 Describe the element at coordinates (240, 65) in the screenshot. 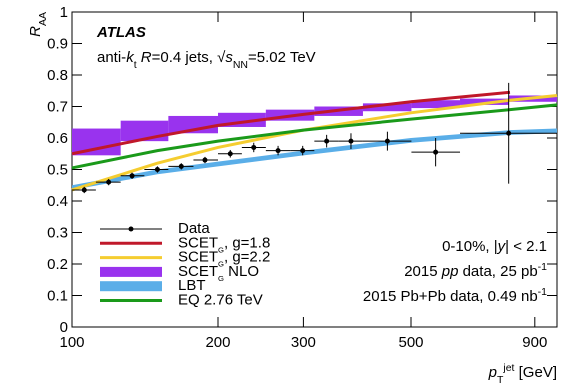

I see `text-part: NN` at that location.